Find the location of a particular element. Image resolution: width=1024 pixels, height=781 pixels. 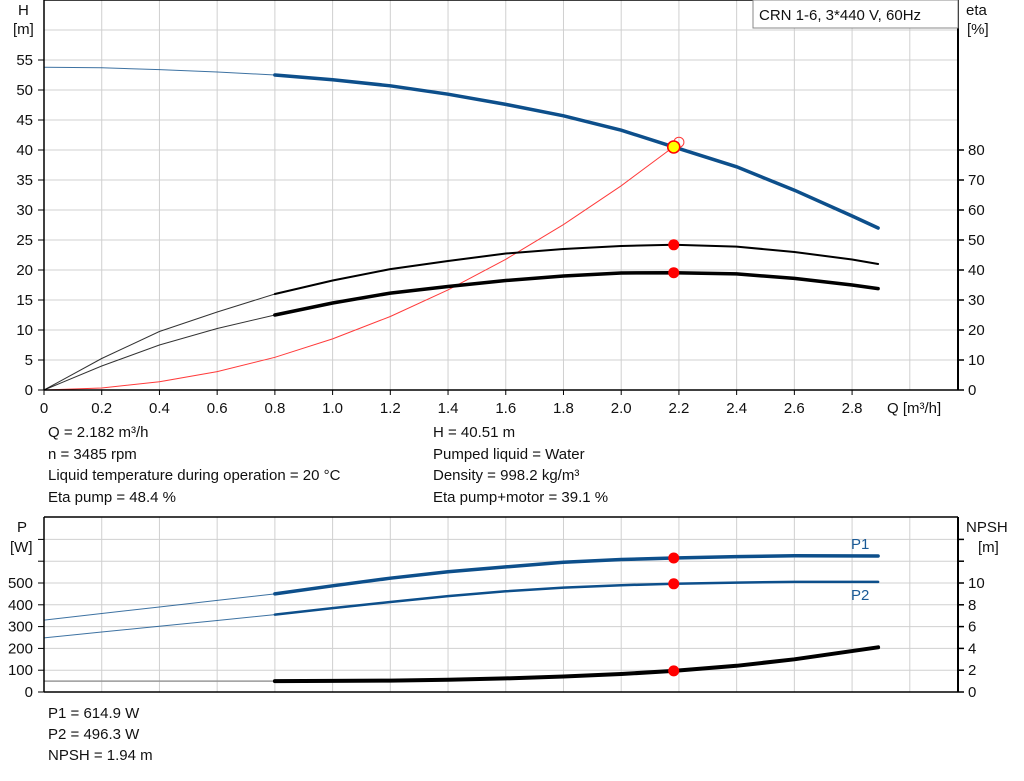

duty-point-p2 is located at coordinates (674, 584).